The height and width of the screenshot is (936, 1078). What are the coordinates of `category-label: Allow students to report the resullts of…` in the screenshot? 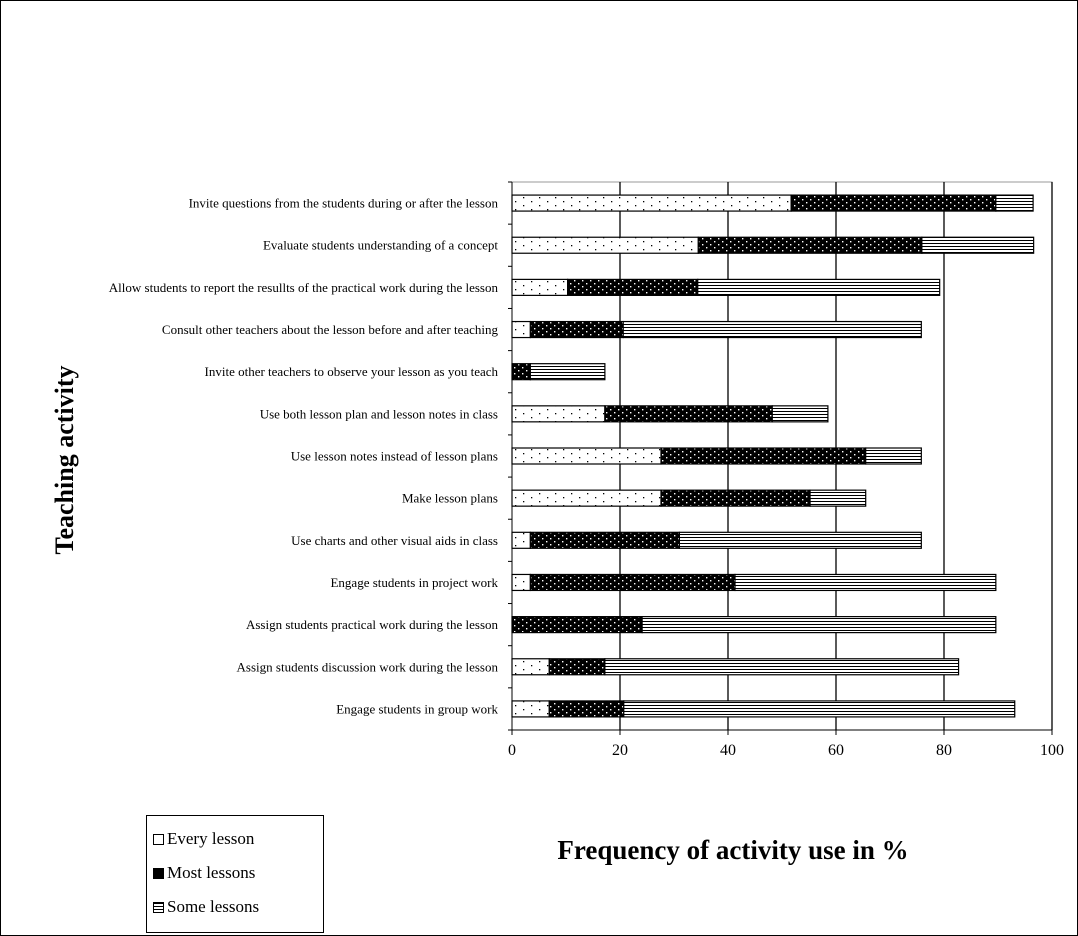 It's located at (304, 287).